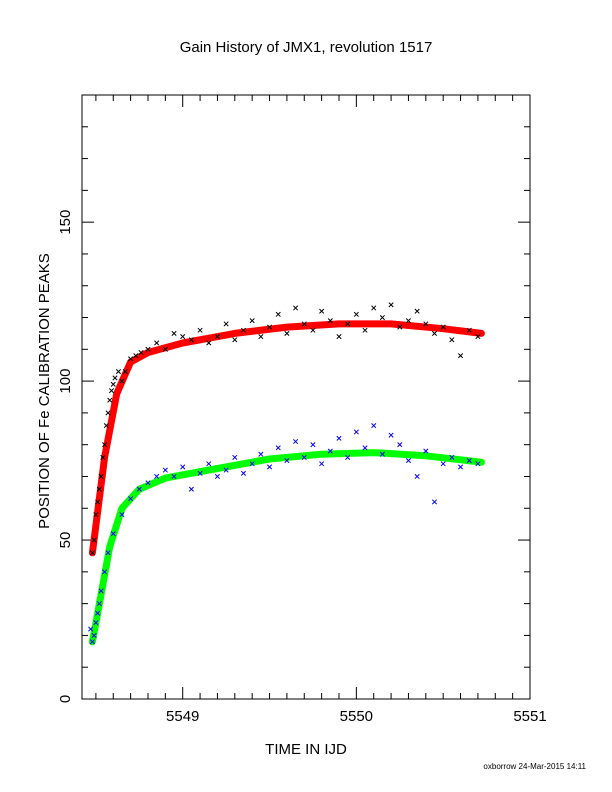 Image resolution: width=612 pixels, height=792 pixels. I want to click on x-tick-label: 5550, so click(356, 716).